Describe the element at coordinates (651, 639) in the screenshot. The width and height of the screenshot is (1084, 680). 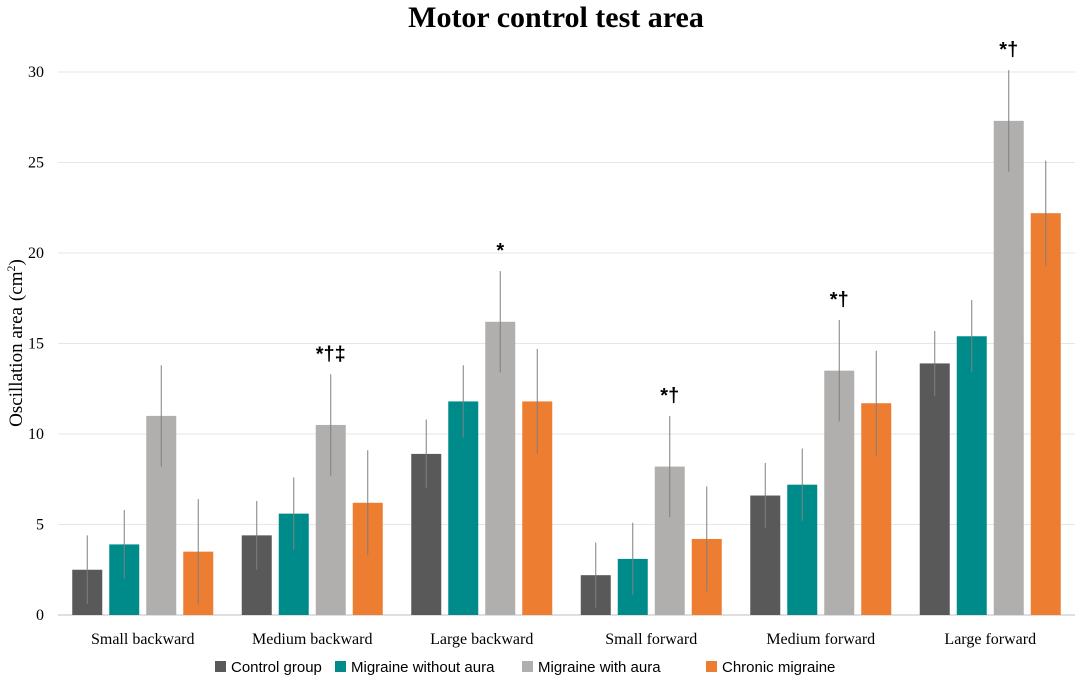
I see `x-tick-label: Small forward` at that location.